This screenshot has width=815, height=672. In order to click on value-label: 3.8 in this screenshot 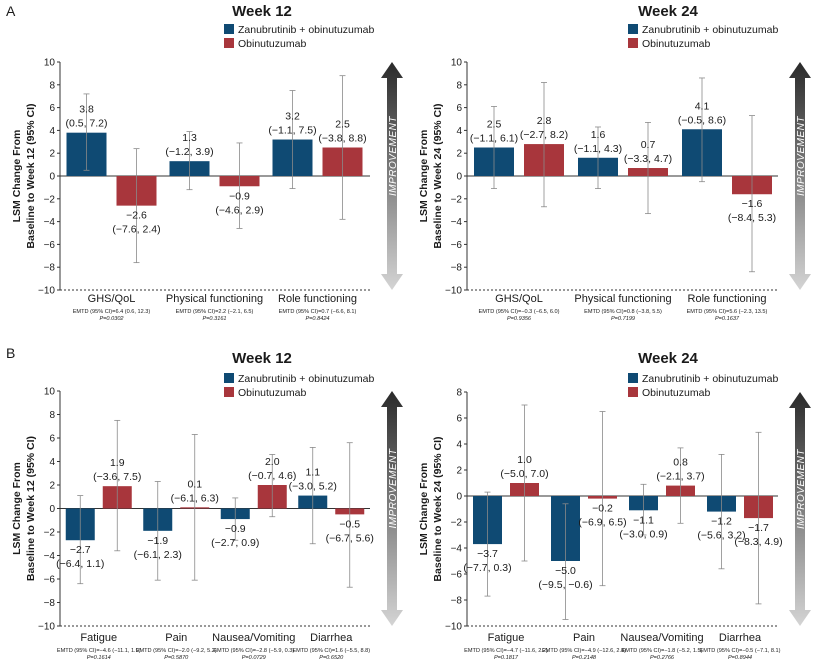, I will do `click(86, 110)`.